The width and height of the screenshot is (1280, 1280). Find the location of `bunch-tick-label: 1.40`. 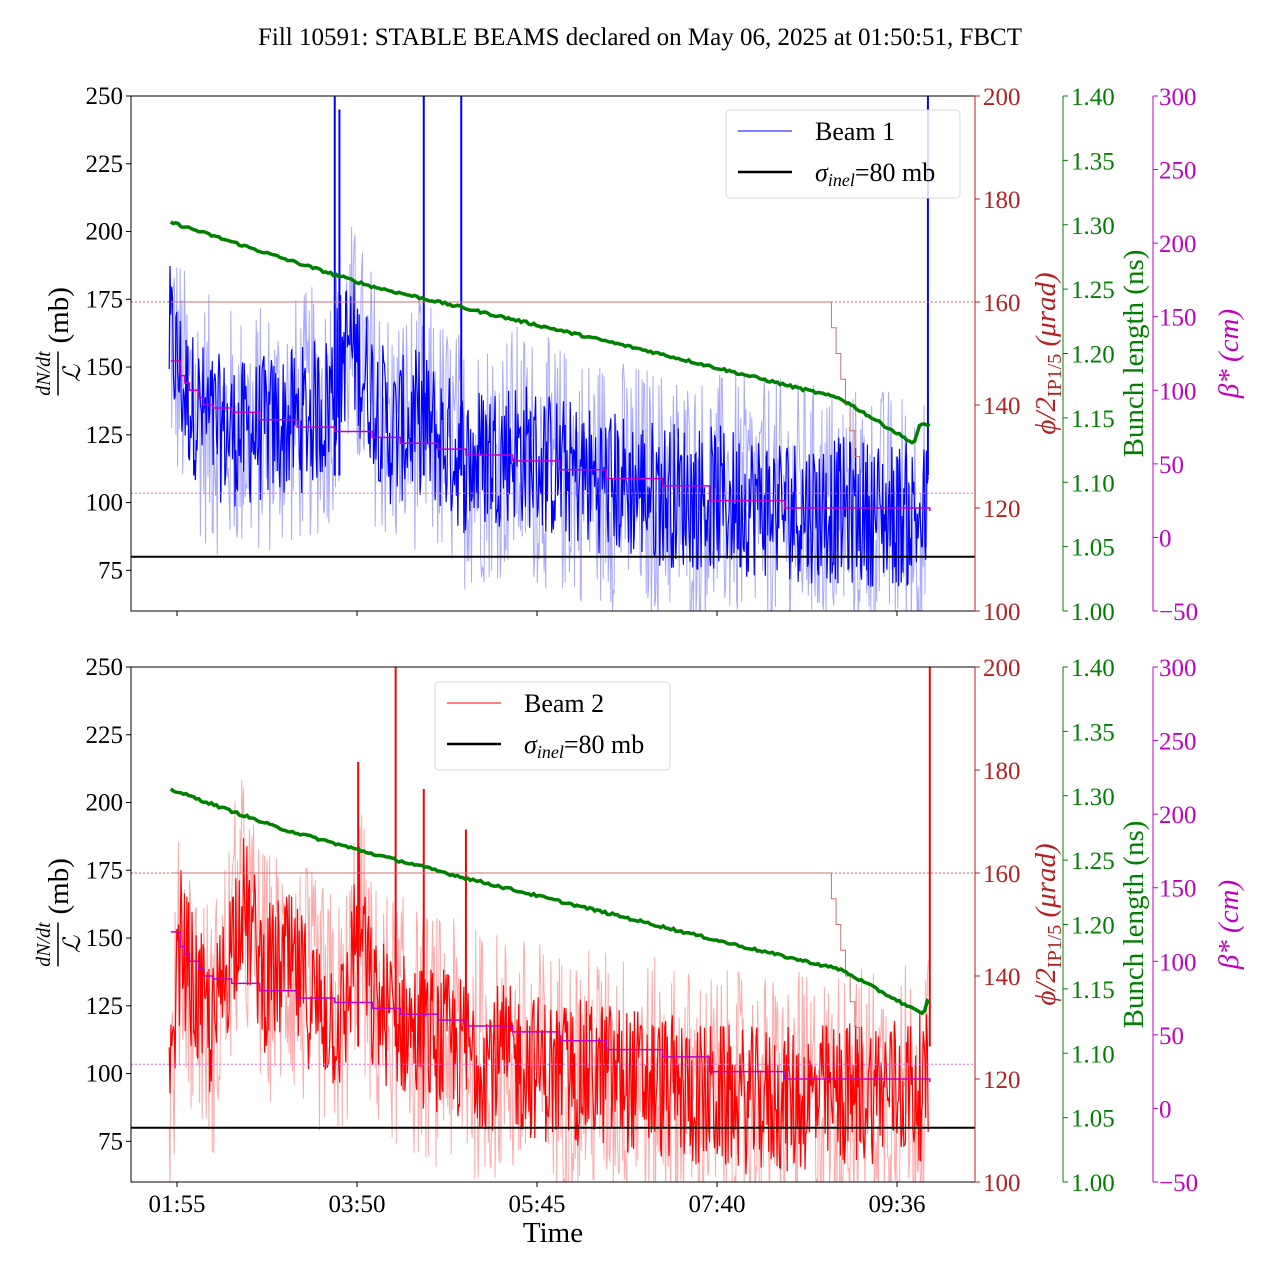

bunch-tick-label: 1.40 is located at coordinates (1093, 97).